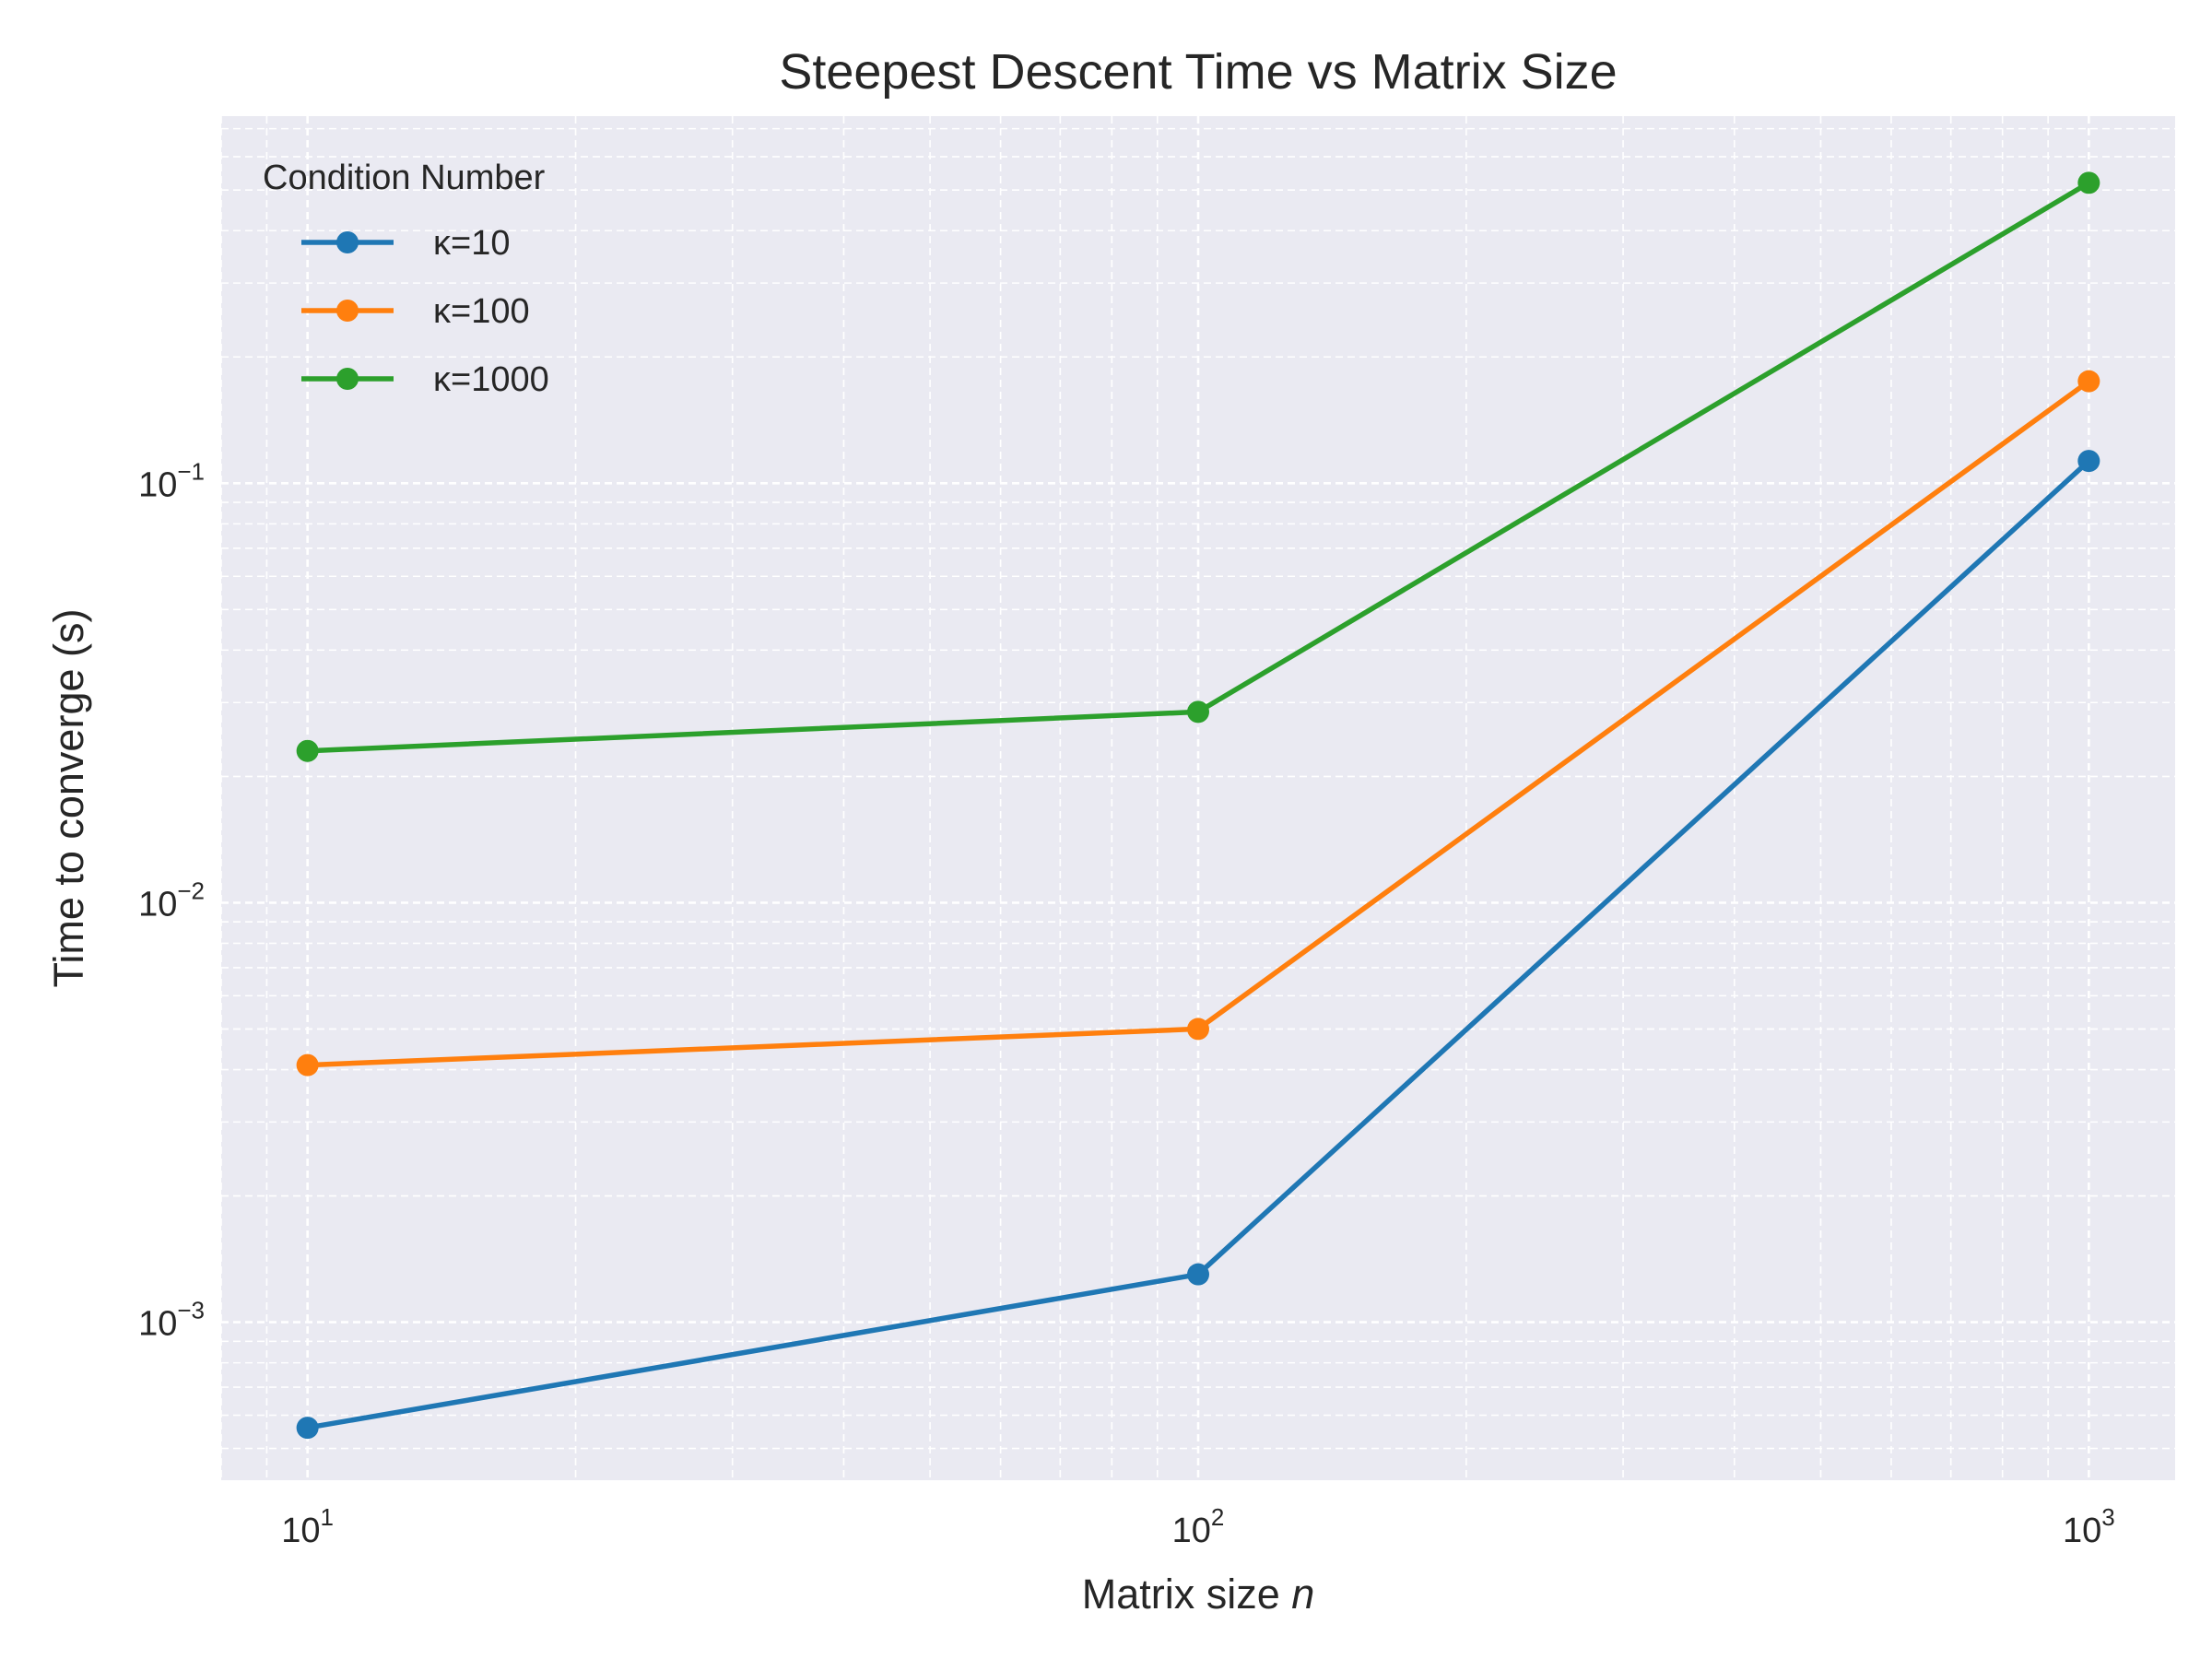  I want to click on y-ticks: 10⁻³ 10⁻² 10⁻¹, so click(171, 900).